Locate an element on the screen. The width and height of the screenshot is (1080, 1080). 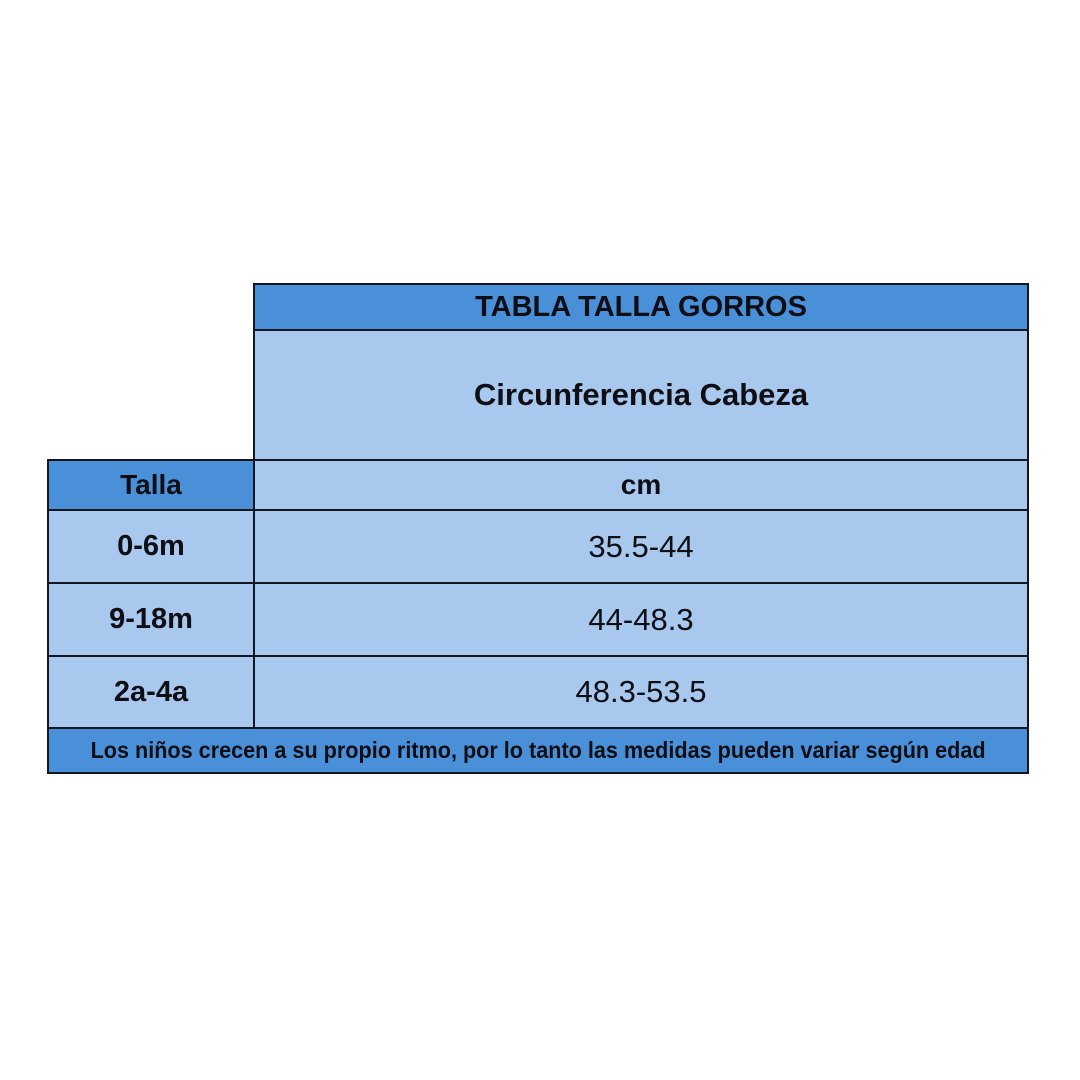
column-header-cm: cm is located at coordinates (641, 485).